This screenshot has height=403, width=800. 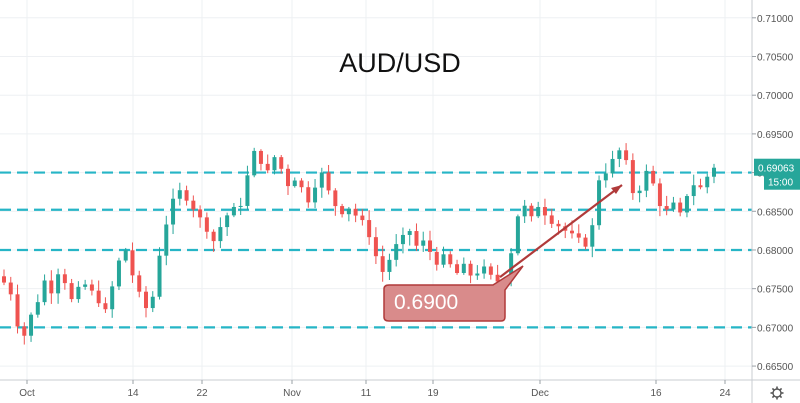 What do you see at coordinates (561, 231) in the screenshot?
I see `trend-line` at bounding box center [561, 231].